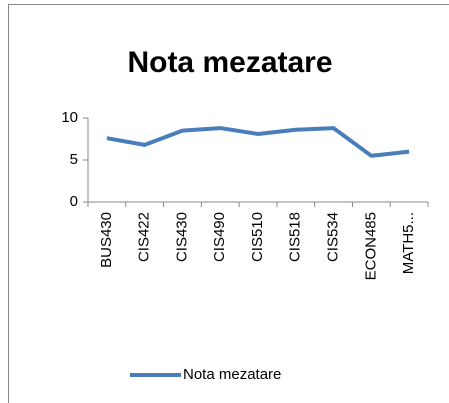 This screenshot has height=403, width=449. What do you see at coordinates (144, 237) in the screenshot?
I see `x-tick-label: CIS422` at bounding box center [144, 237].